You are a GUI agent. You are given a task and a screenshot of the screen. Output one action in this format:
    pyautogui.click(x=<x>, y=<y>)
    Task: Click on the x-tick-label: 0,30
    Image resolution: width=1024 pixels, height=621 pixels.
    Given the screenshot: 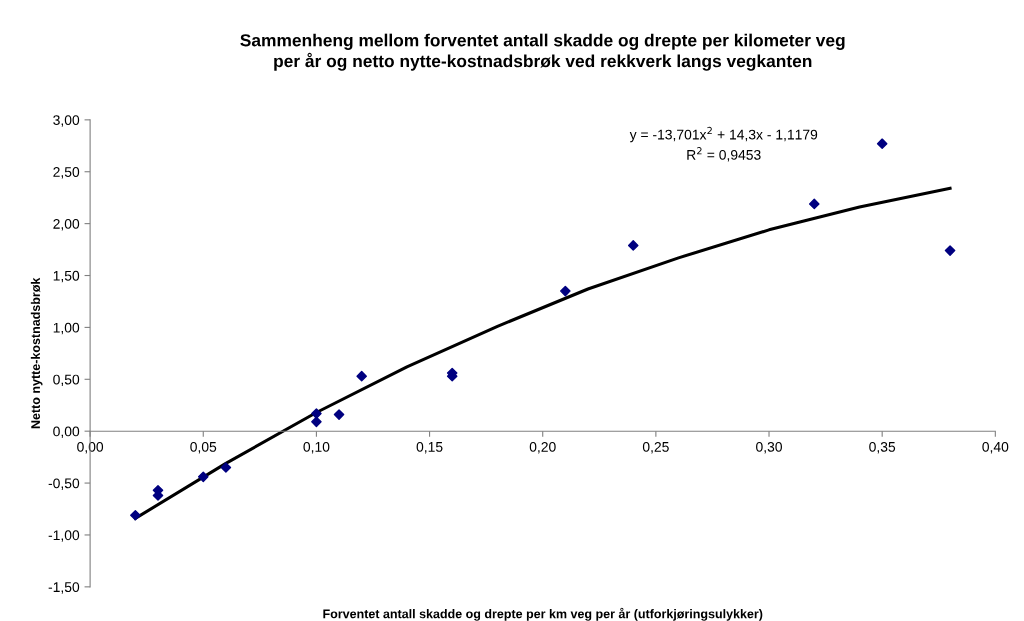 What is the action you would take?
    pyautogui.click(x=769, y=447)
    